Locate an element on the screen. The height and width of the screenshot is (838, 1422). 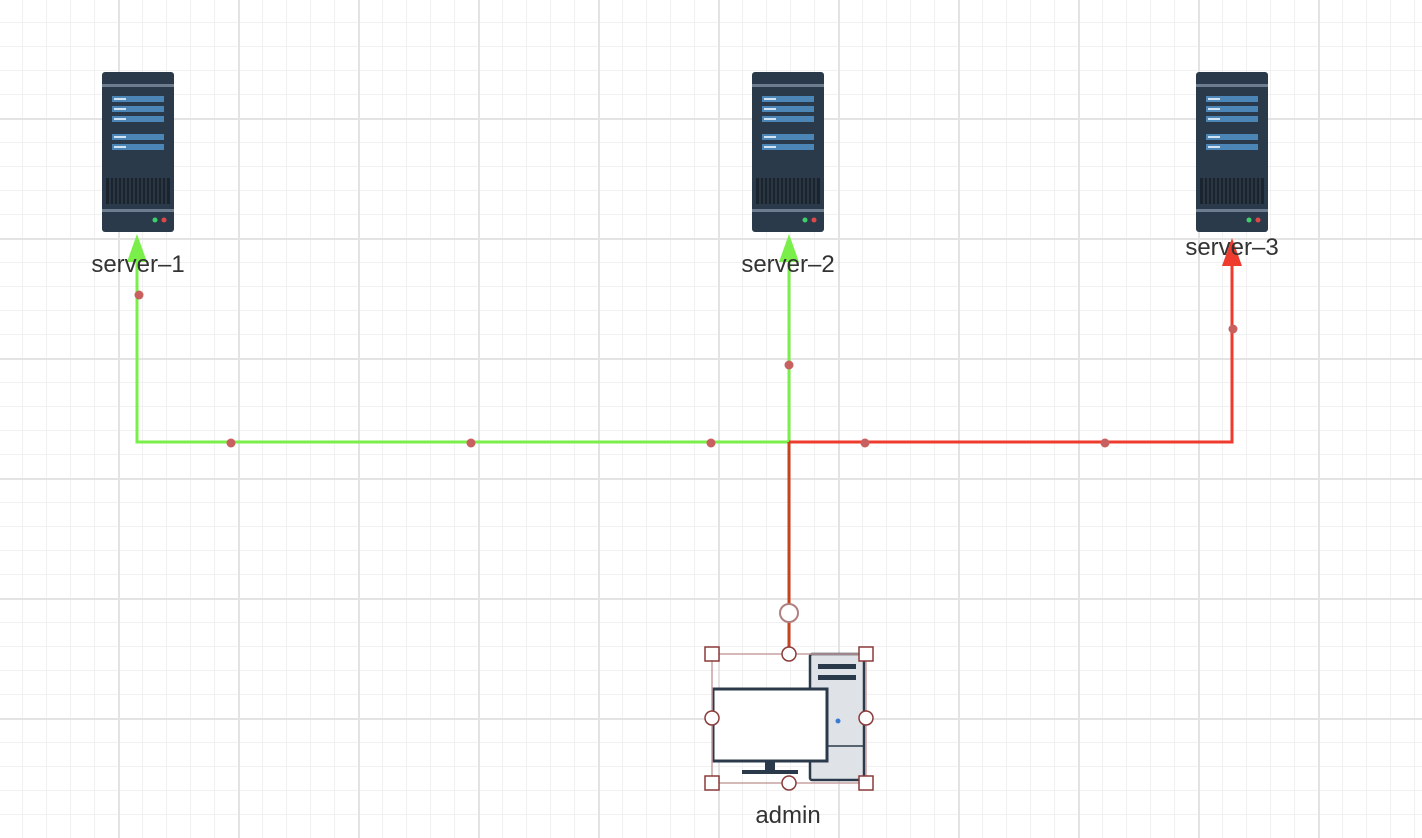
connection-point-left is located at coordinates (712, 718).